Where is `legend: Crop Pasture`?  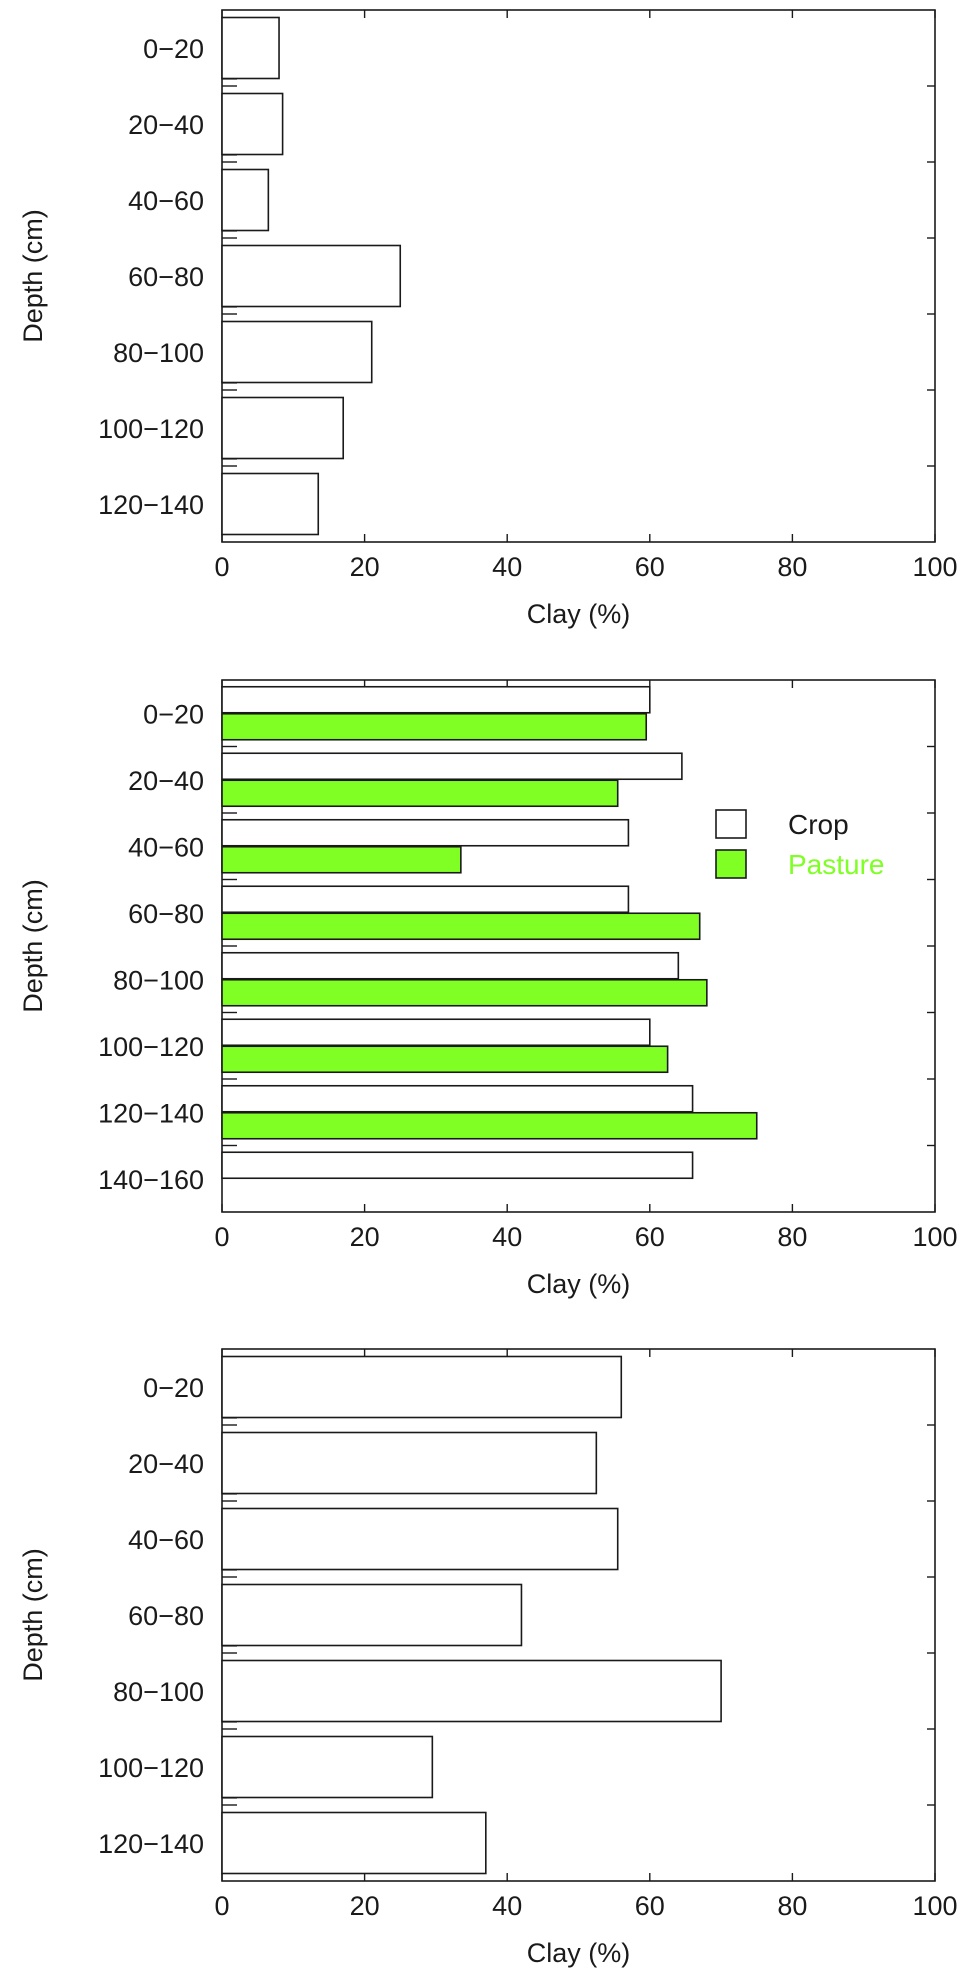 legend: Crop Pasture is located at coordinates (800, 844).